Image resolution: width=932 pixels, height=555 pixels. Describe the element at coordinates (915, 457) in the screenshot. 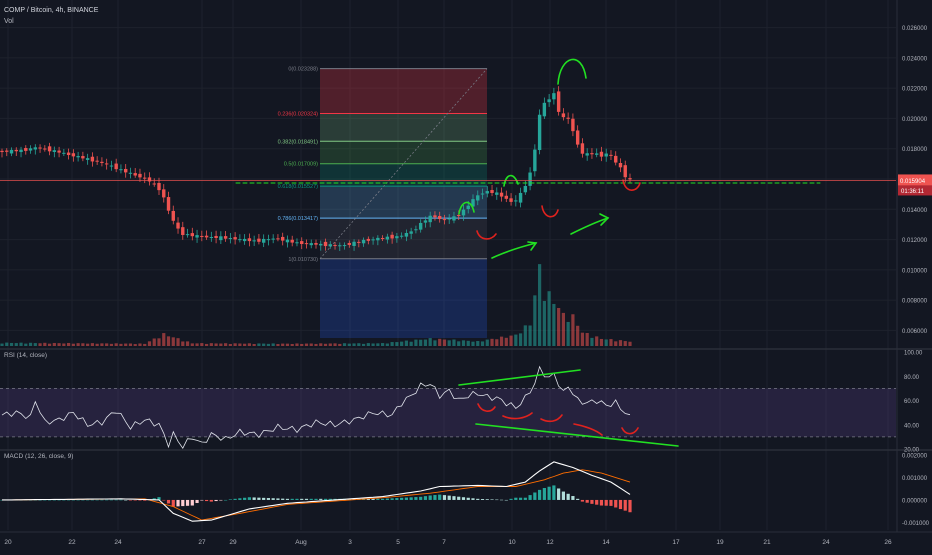

I see `macd-axis-label: 0.002000` at that location.